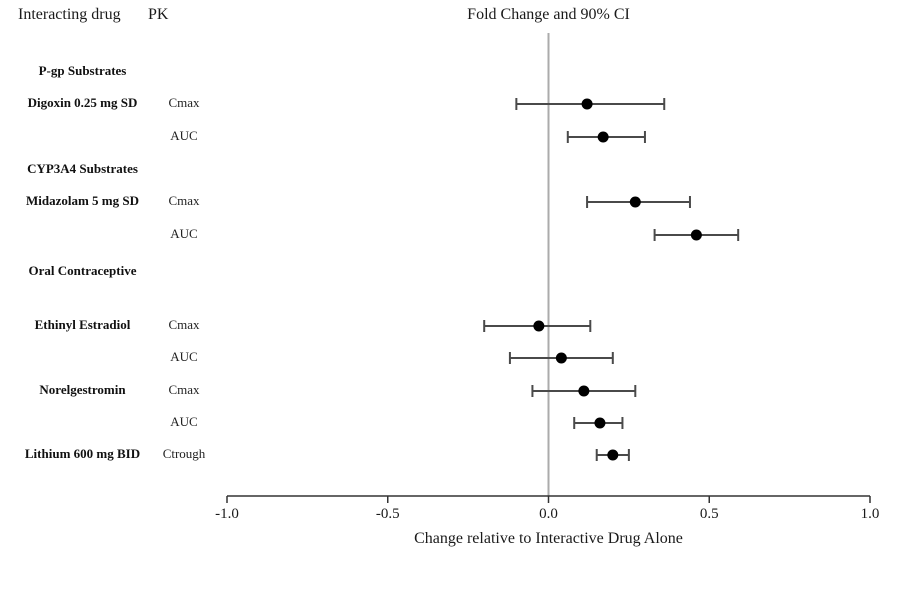  Describe the element at coordinates (388, 514) in the screenshot. I see `x-tick-label: -0.5` at that location.